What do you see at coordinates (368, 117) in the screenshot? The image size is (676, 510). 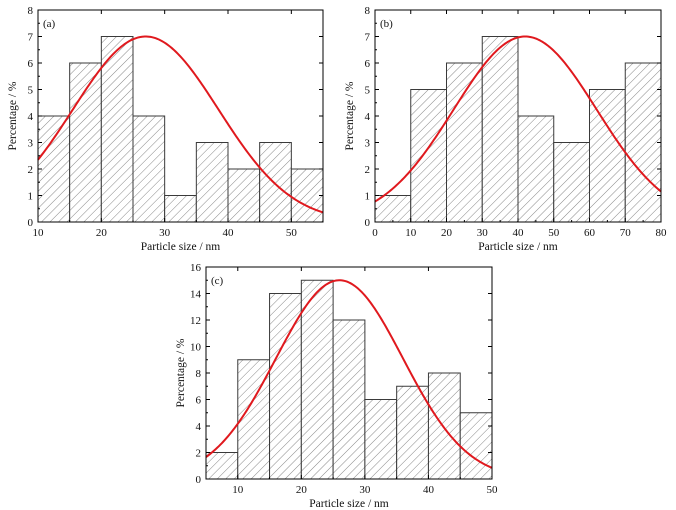 I see `panel-b-y-tick-label: 4` at bounding box center [368, 117].